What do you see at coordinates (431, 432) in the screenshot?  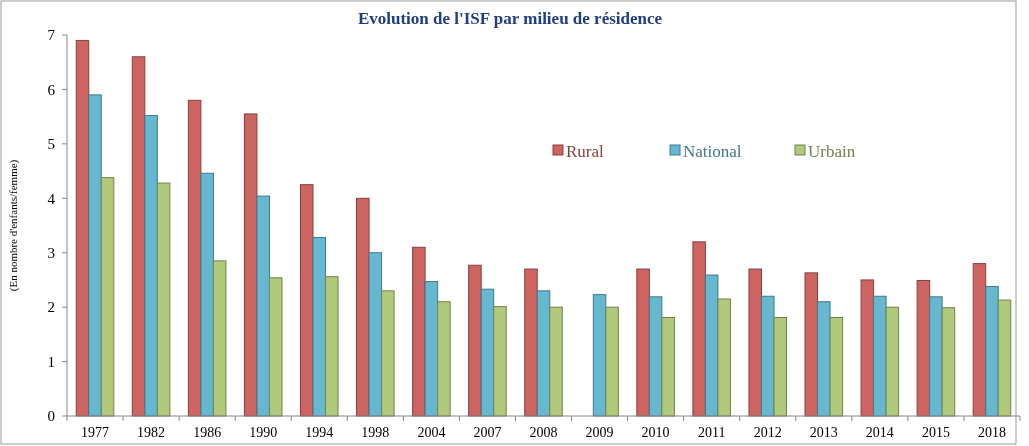 I see `x-tick-label: 2004` at bounding box center [431, 432].